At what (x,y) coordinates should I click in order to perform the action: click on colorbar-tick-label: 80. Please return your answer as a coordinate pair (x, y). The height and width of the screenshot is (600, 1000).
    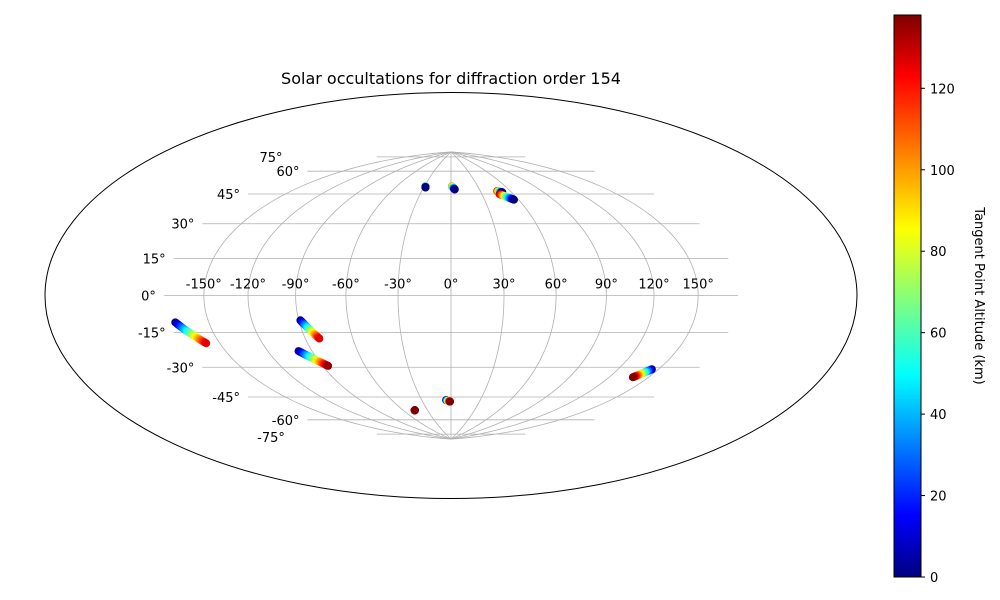
    Looking at the image, I should click on (938, 252).